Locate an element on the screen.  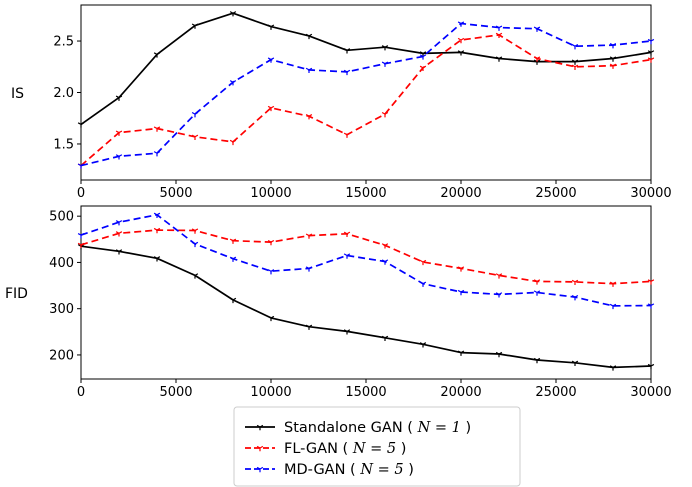
is-y-axis-label: IS is located at coordinates (17, 94).